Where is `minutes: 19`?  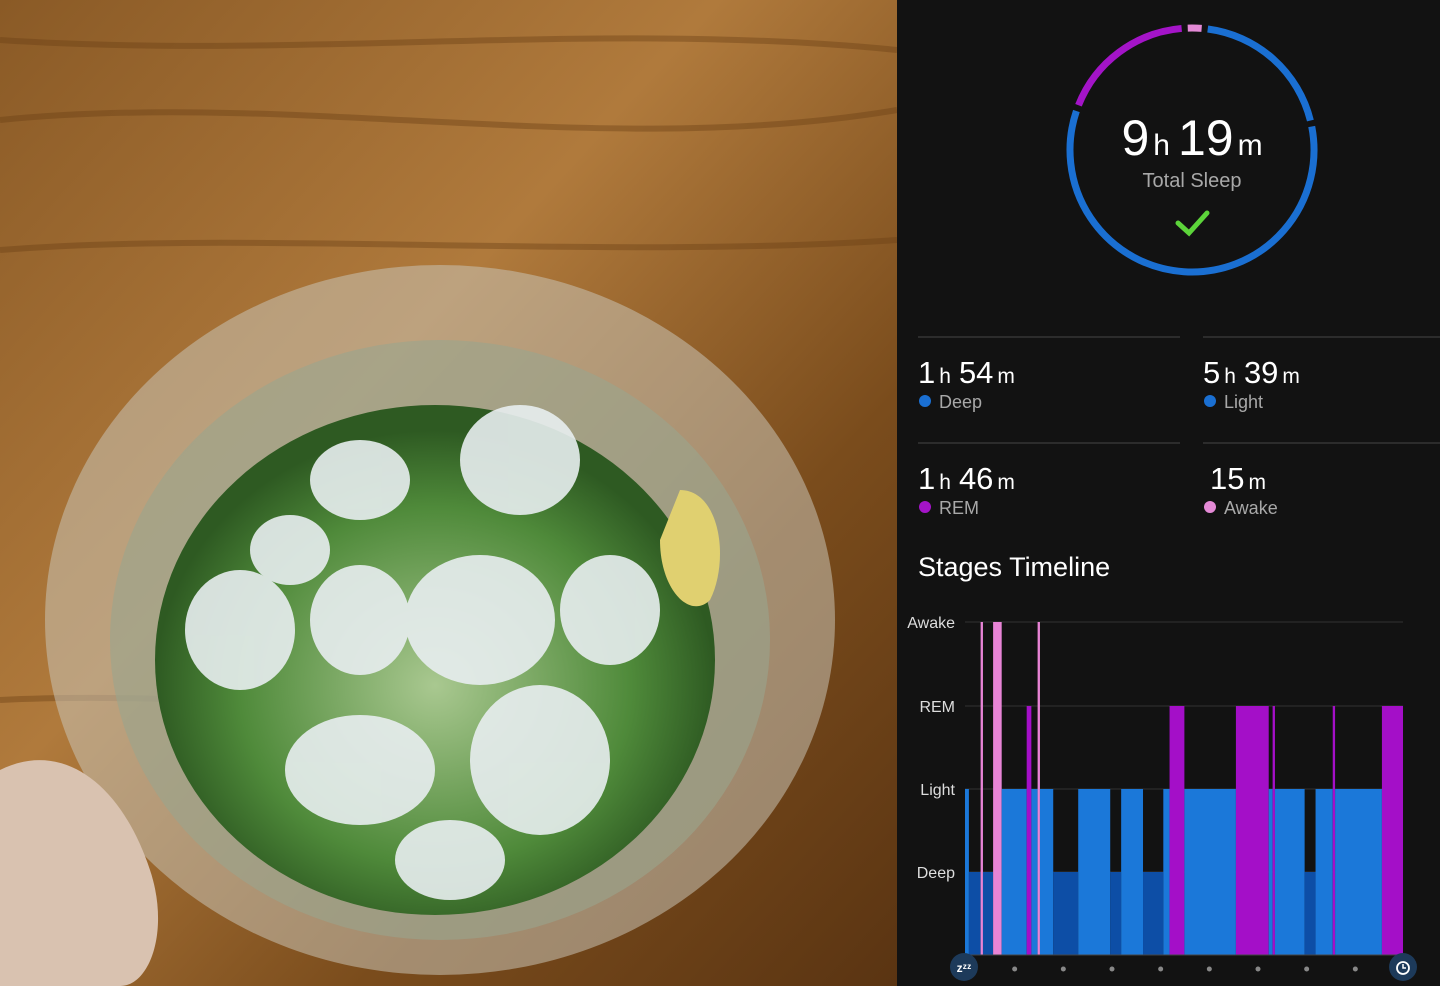 minutes: 19 is located at coordinates (1206, 138).